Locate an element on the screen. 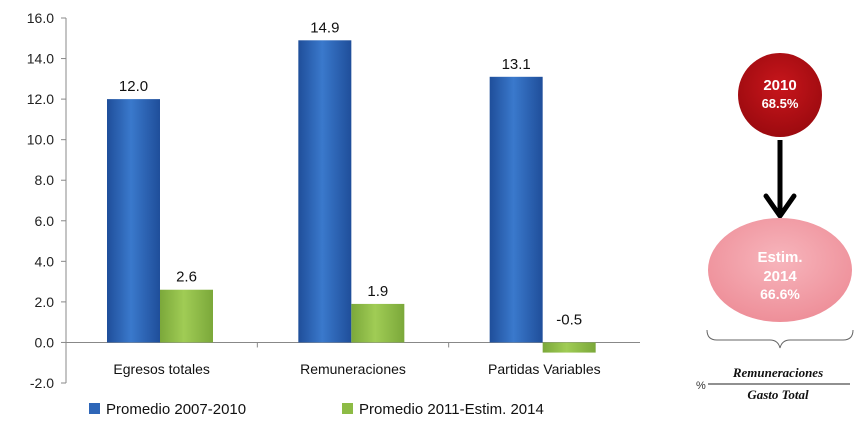 This screenshot has height=425, width=858. circle-2010 is located at coordinates (780, 95).